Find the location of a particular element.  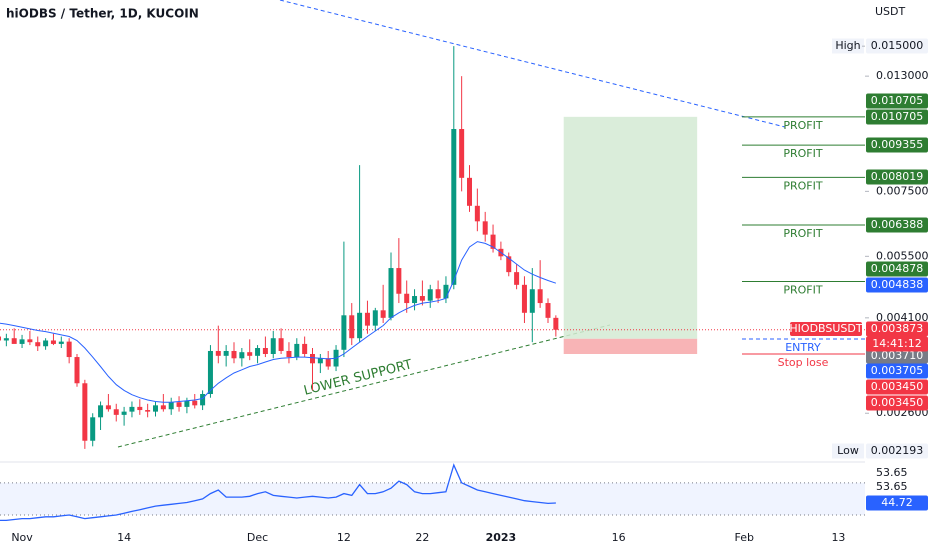

rsi-line is located at coordinates (278, 492).